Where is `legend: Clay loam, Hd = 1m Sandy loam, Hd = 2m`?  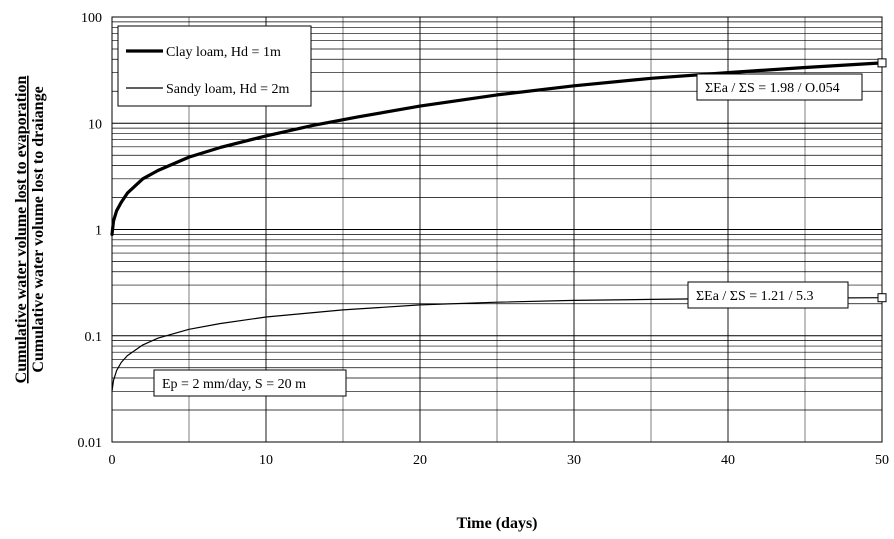 legend: Clay loam, Hd = 1m Sandy loam, Hd = 2m is located at coordinates (214, 66).